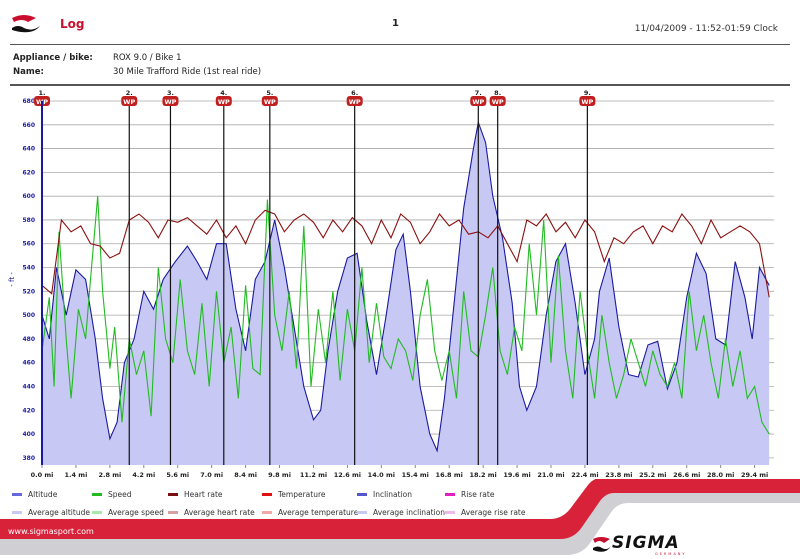  What do you see at coordinates (51, 512) in the screenshot?
I see `legend-item: Average altitude` at bounding box center [51, 512].